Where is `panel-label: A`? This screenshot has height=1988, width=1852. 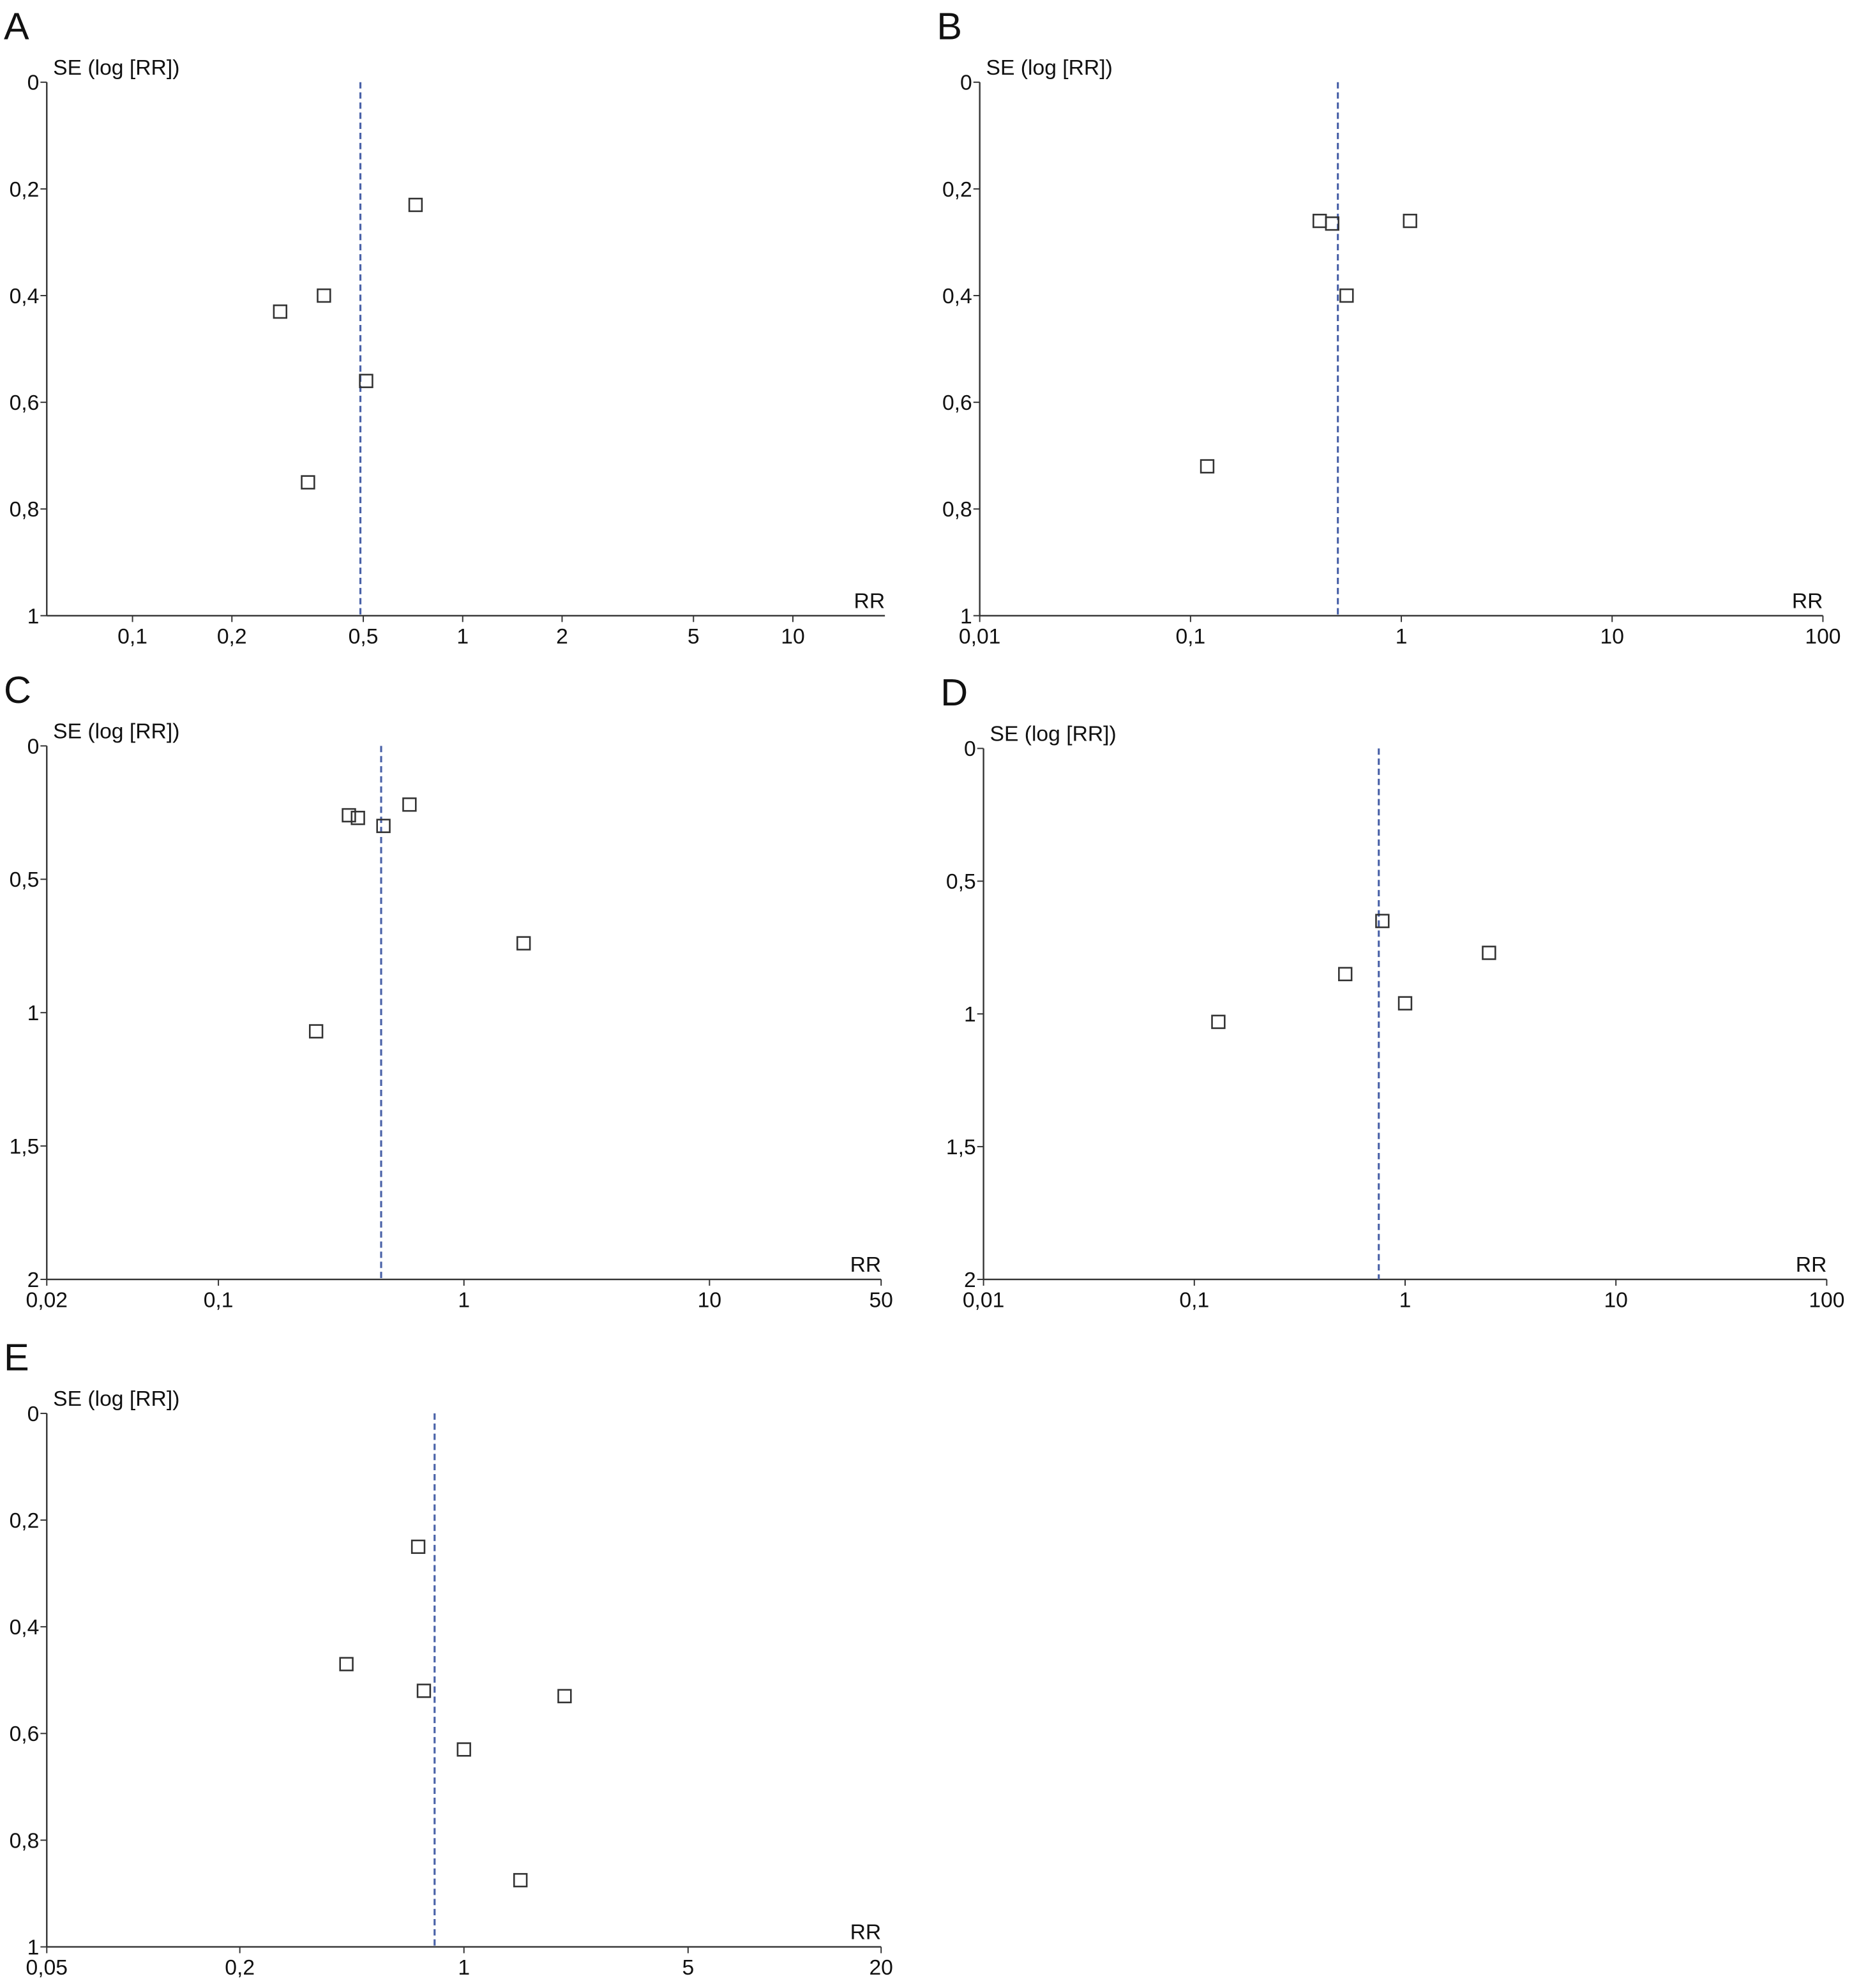
panel-label: A is located at coordinates (16, 26).